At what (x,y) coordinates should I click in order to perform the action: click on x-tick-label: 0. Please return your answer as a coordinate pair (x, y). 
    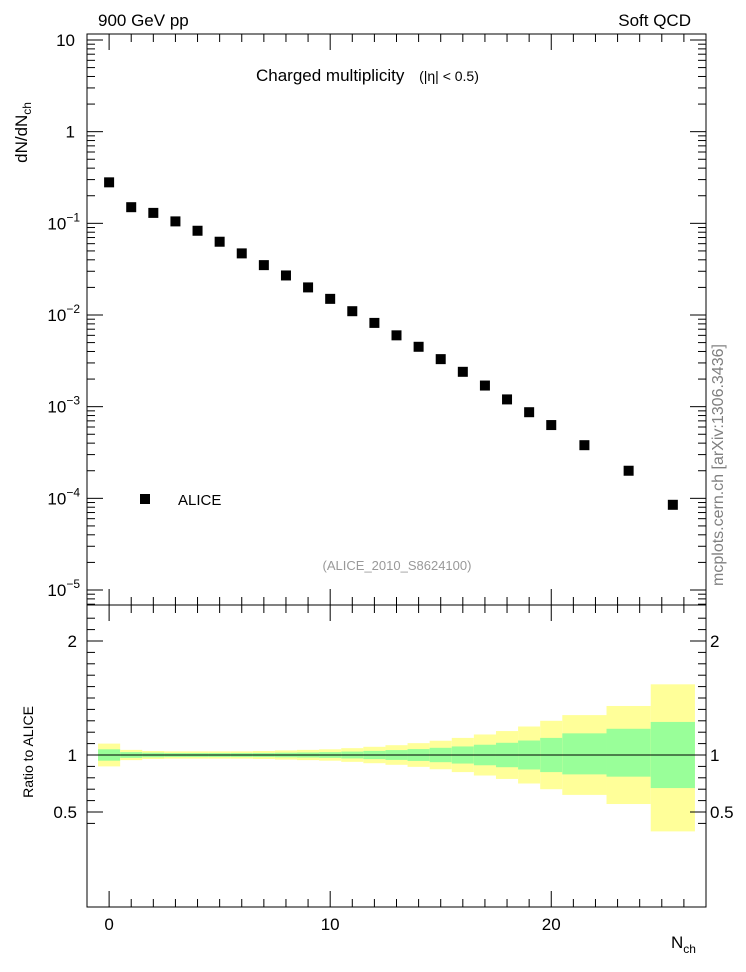
    Looking at the image, I should click on (108, 924).